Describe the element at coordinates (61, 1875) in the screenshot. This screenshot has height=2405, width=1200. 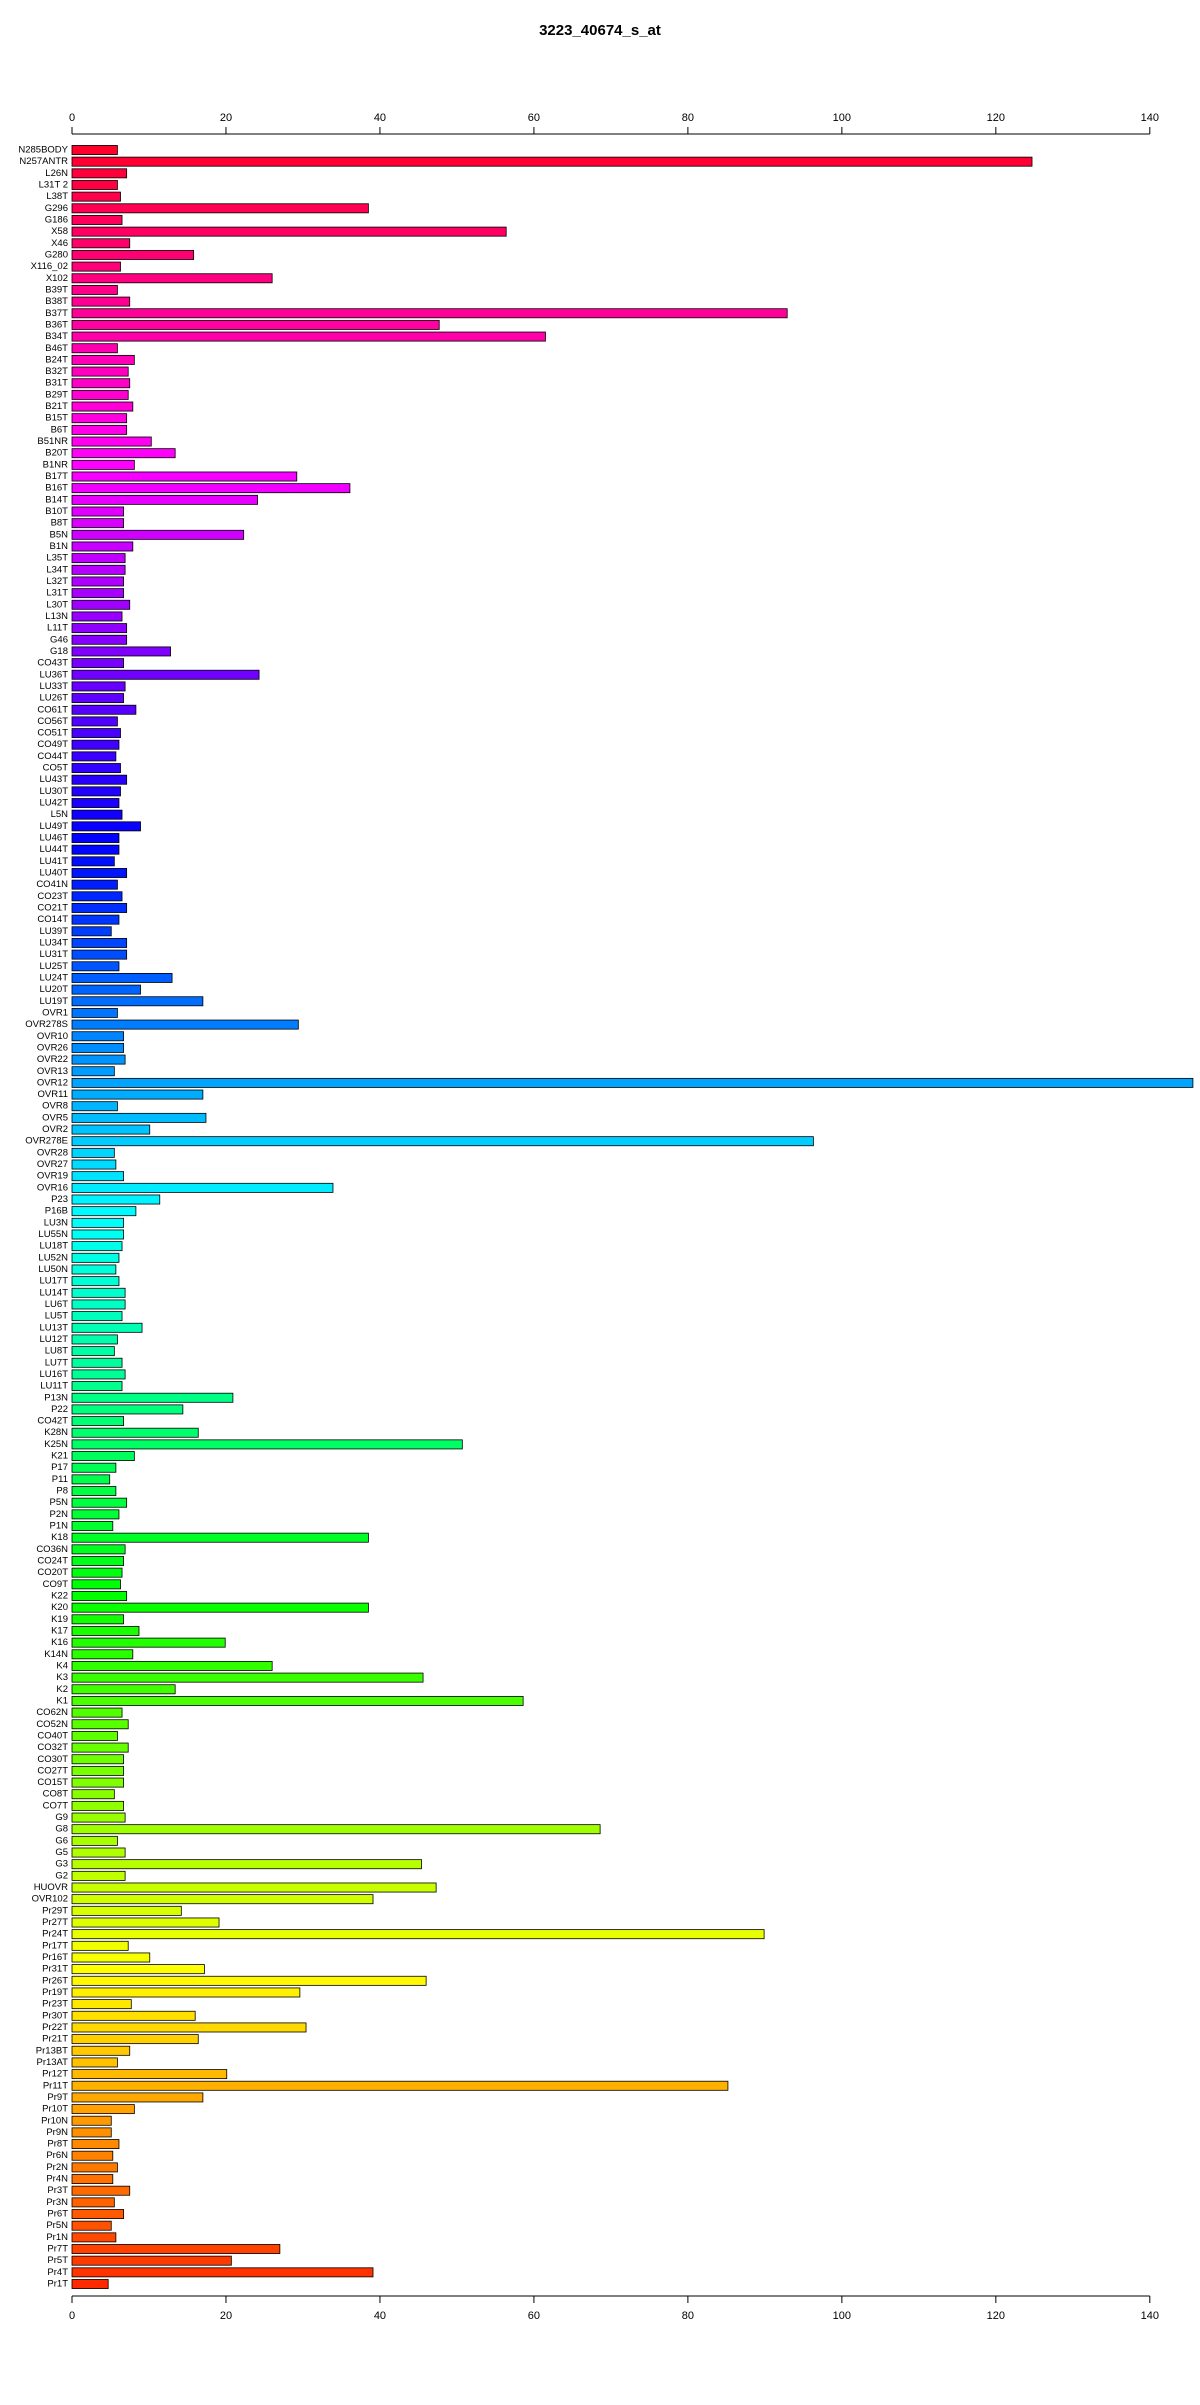
I see `y-tick-label: G2` at that location.